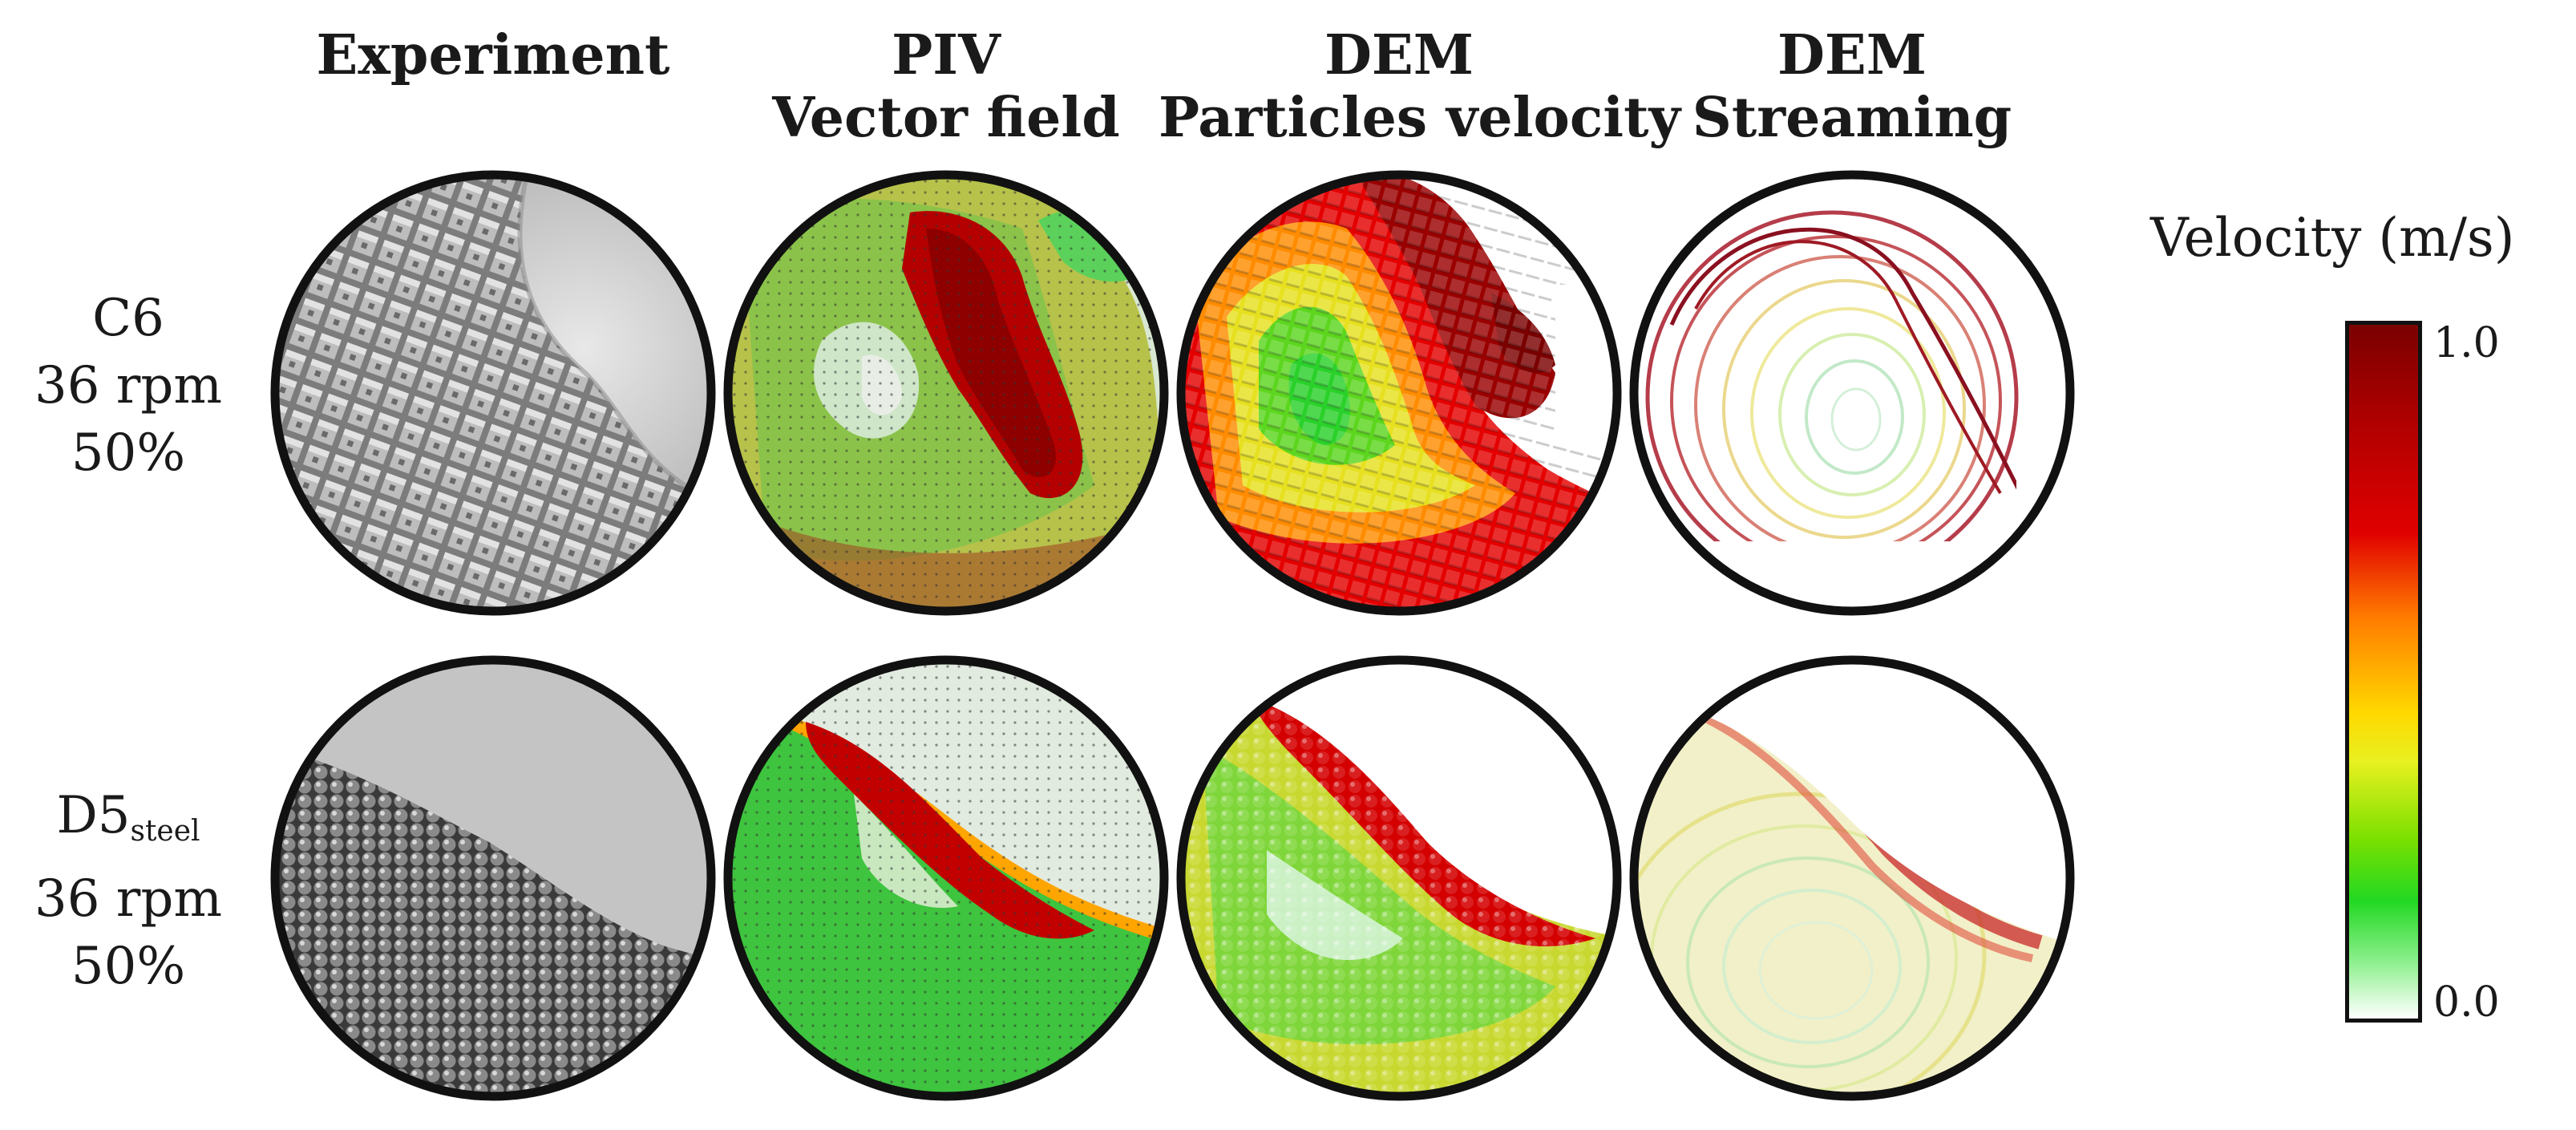 Image resolution: width=2576 pixels, height=1130 pixels. Describe the element at coordinates (2466, 1002) in the screenshot. I see `color-bar-min-label: 0.0` at that location.